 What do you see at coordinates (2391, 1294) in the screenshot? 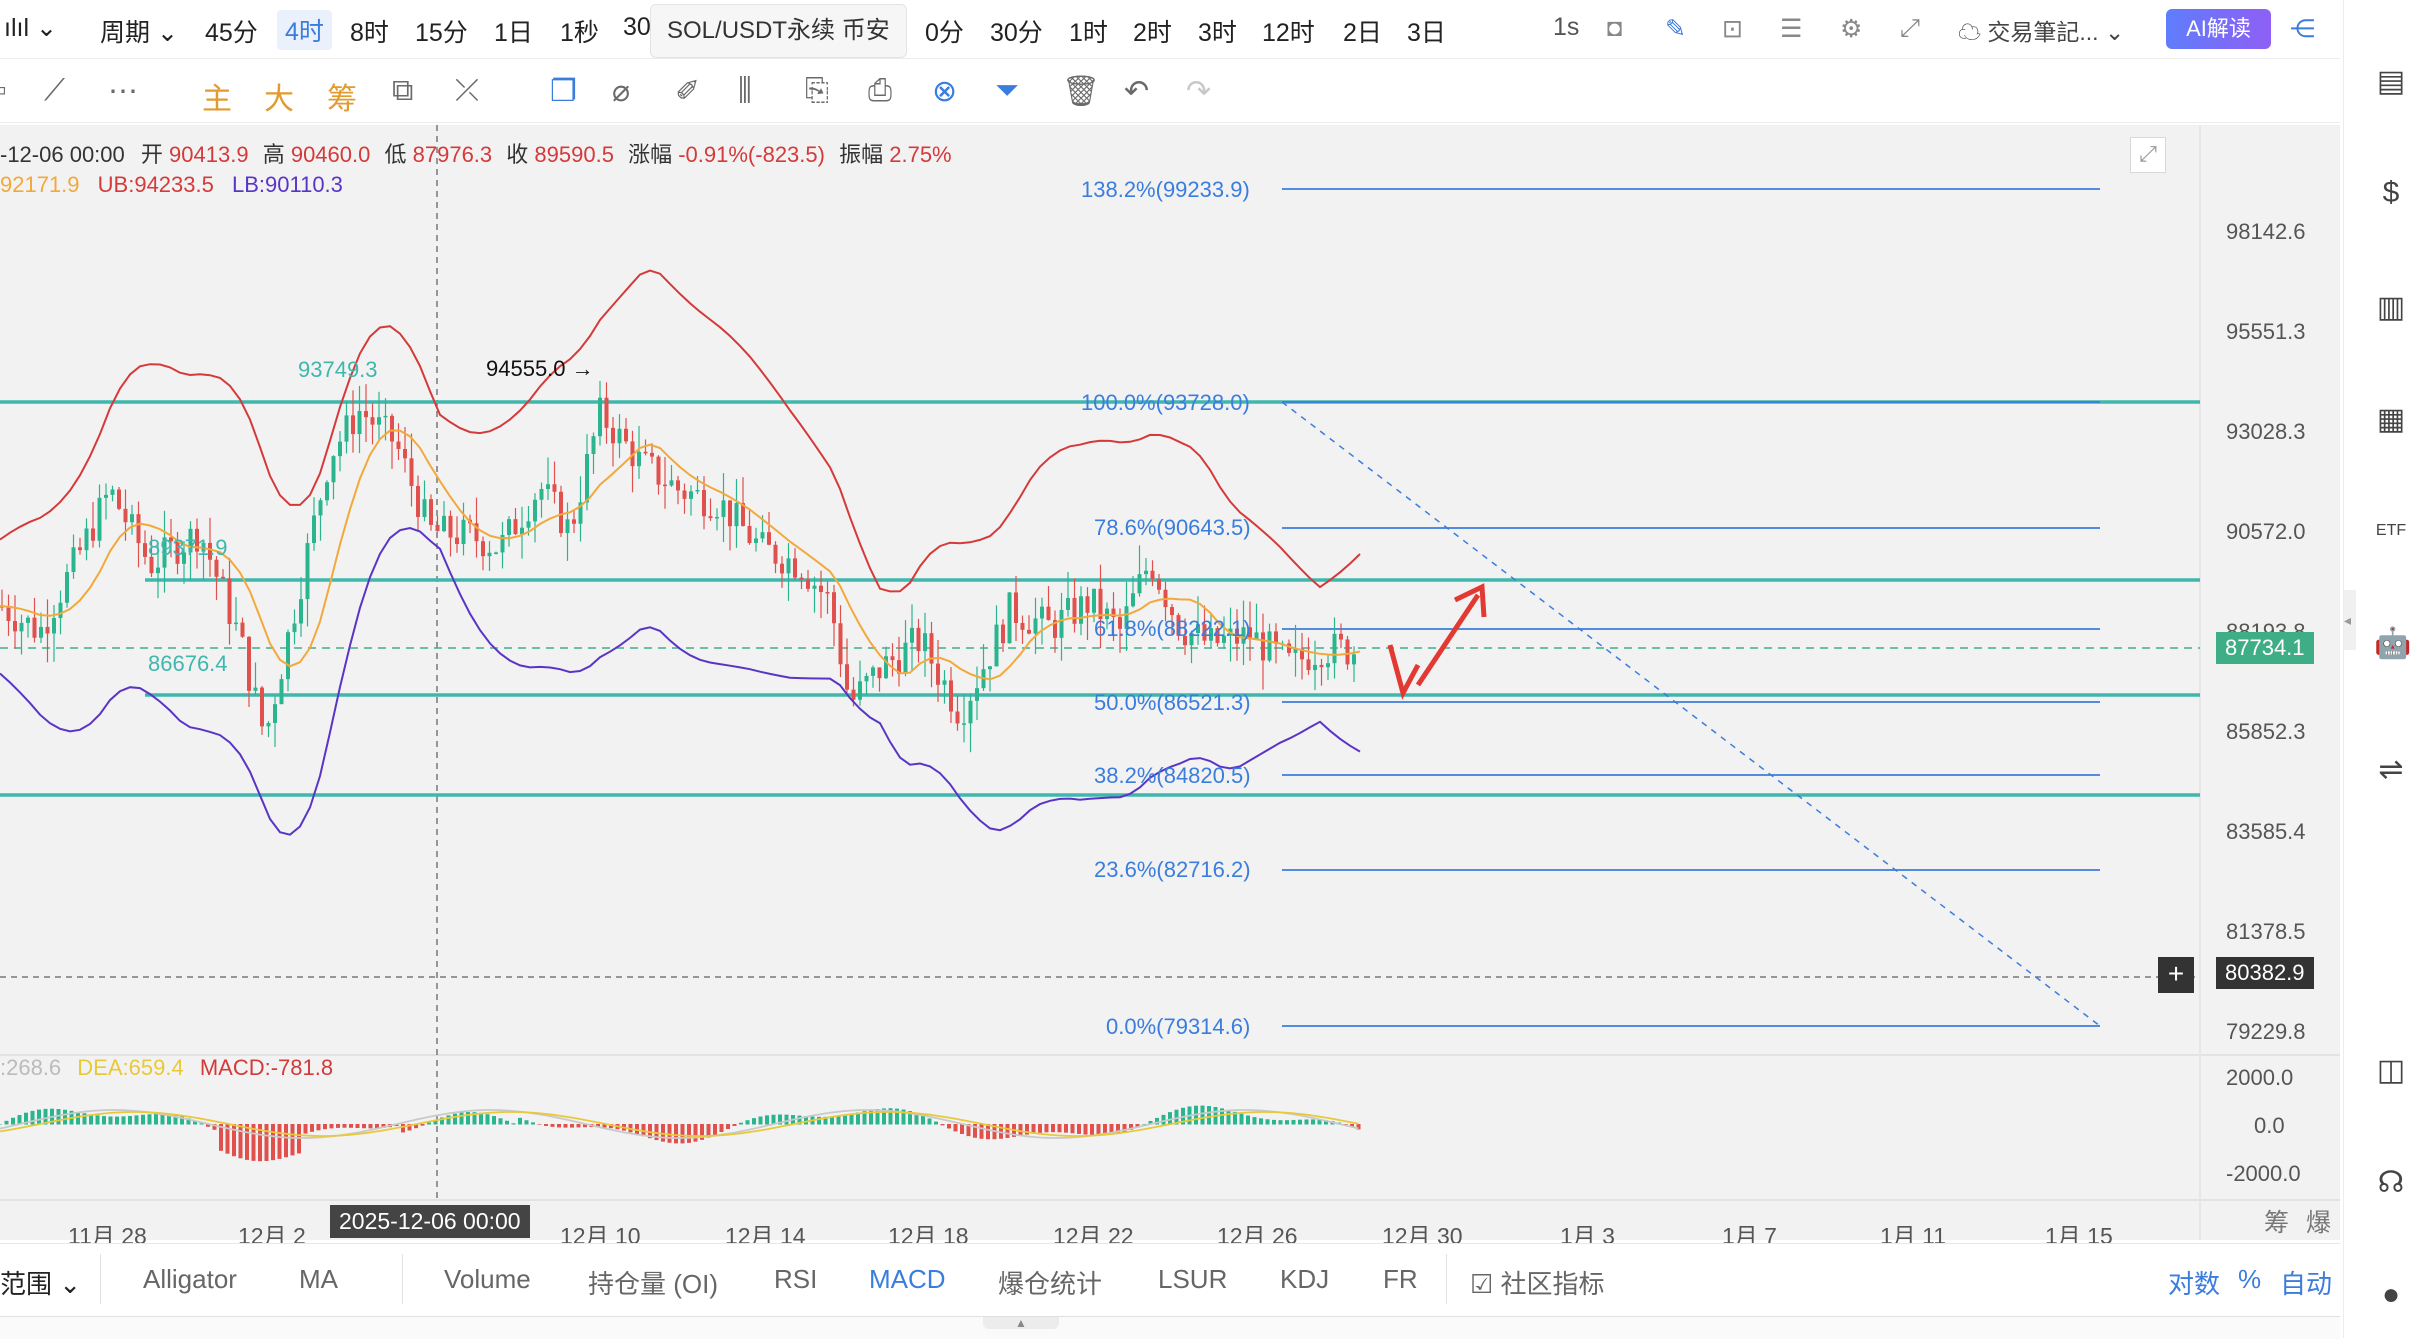
I see `assistant-avatar-icon: ●` at bounding box center [2391, 1294].